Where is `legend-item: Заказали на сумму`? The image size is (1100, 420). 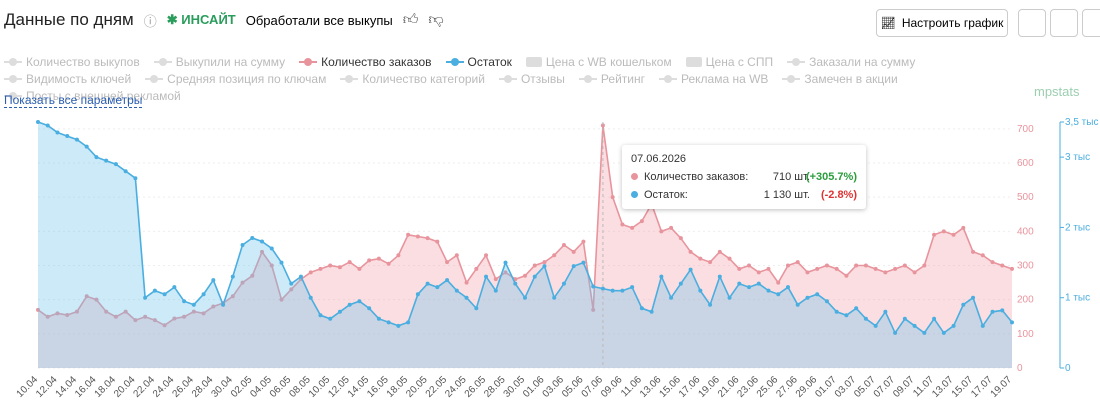 legend-item: Заказали на сумму is located at coordinates (851, 62).